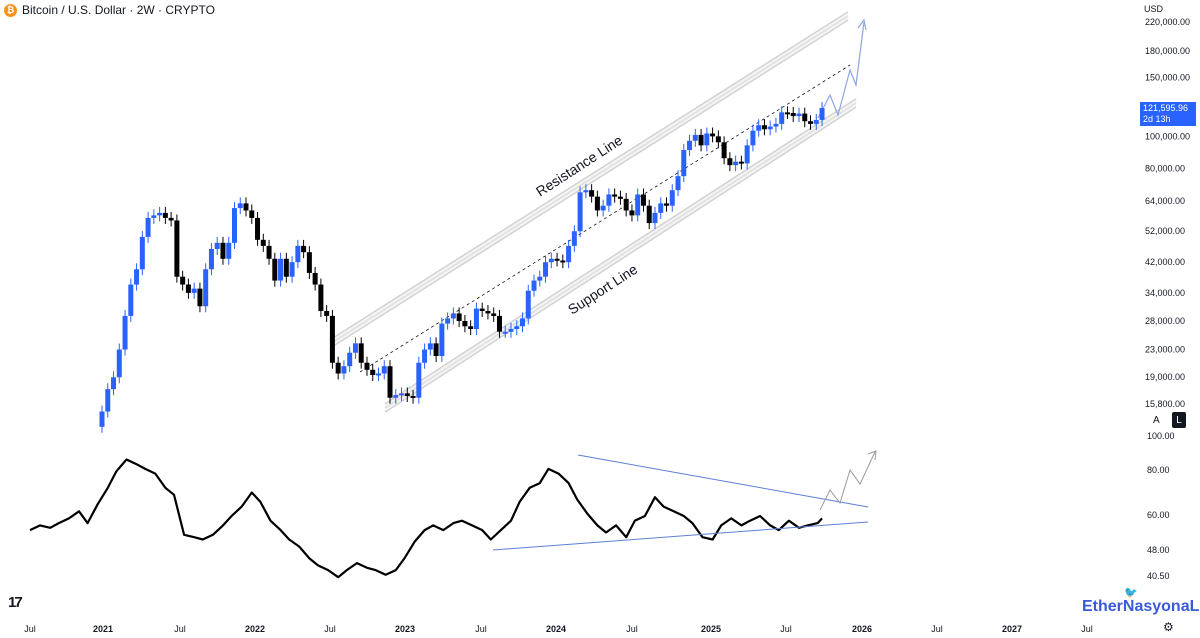  Describe the element at coordinates (872, 455) in the screenshot. I see `oscillator-projection-arrowhead` at that location.